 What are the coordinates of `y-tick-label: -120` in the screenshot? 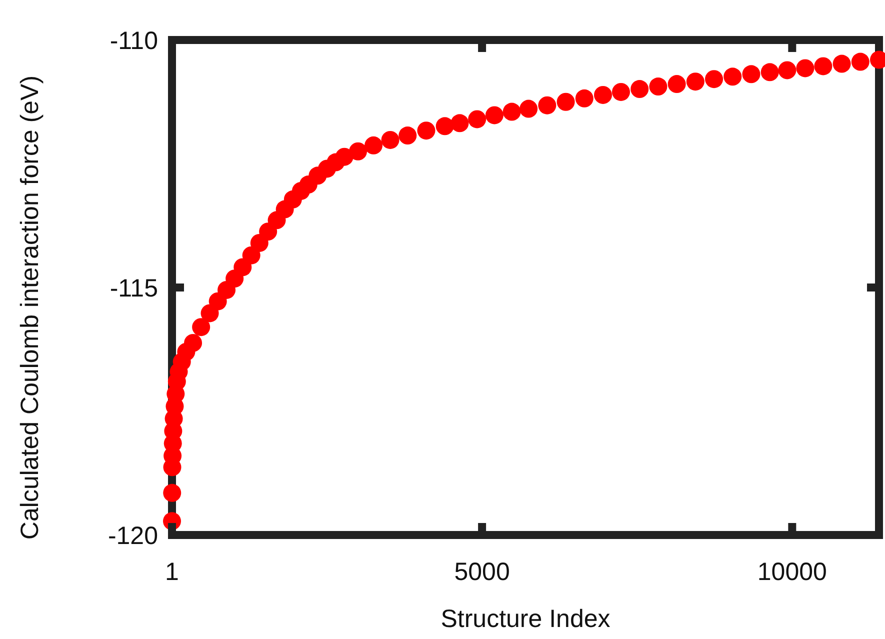 It's located at (133, 536).